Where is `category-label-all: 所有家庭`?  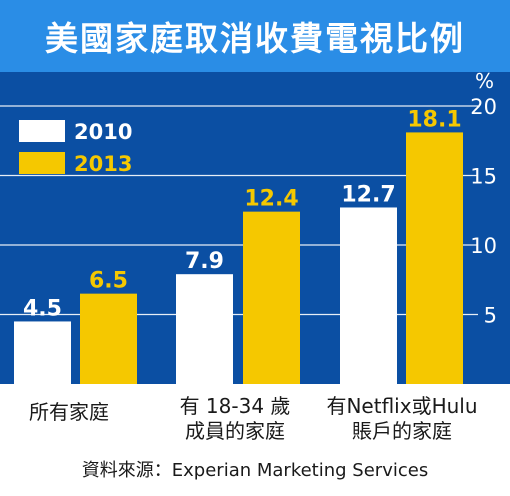
category-label-all: 所有家庭 is located at coordinates (69, 412).